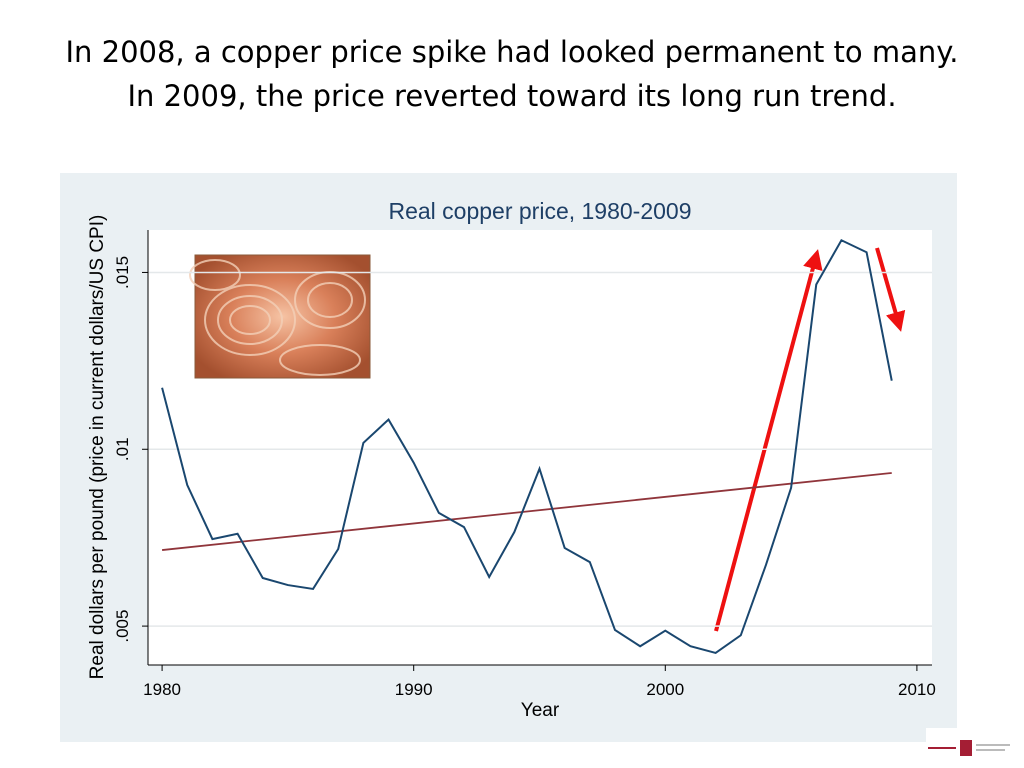 This screenshot has height=768, width=1024. I want to click on fall-arrow, so click(890, 289).